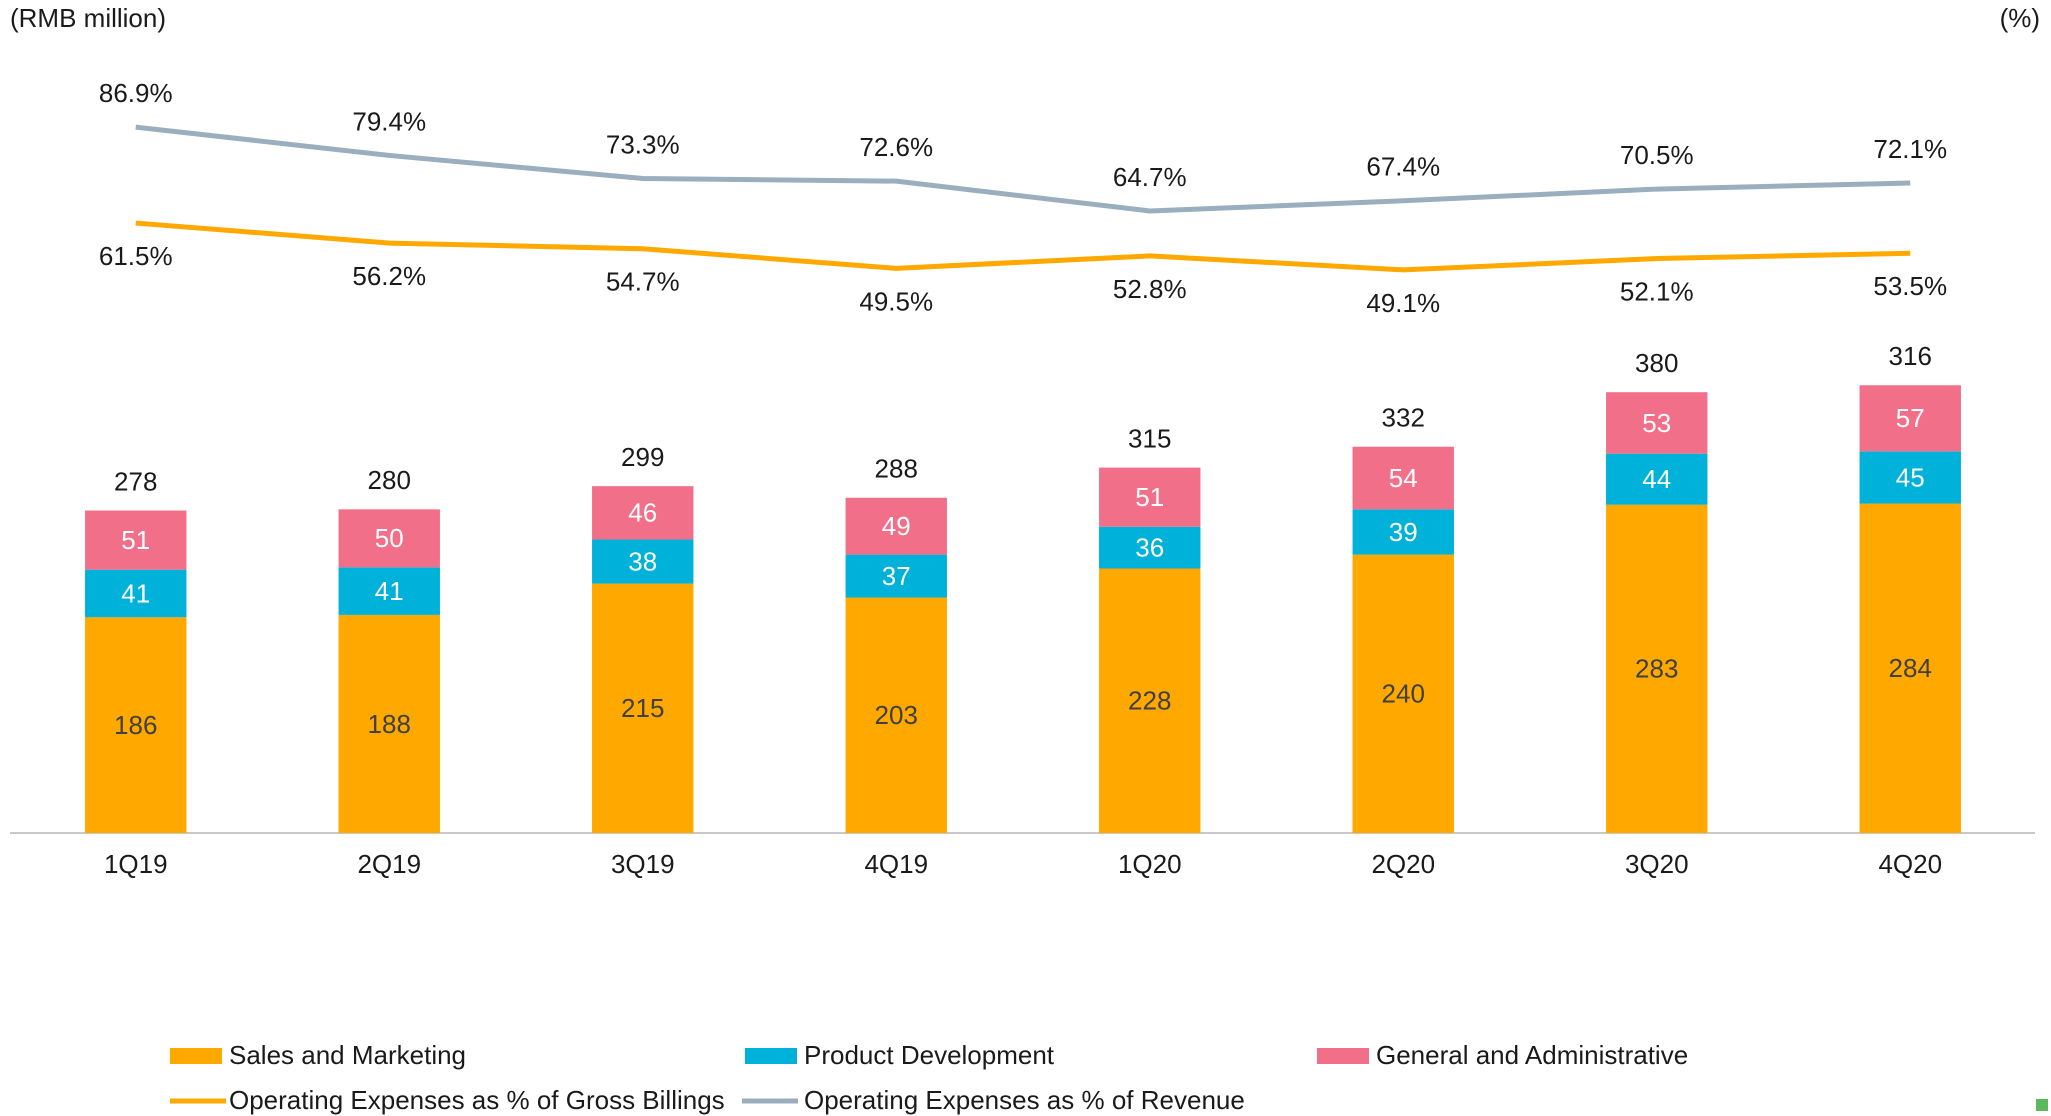 This screenshot has height=1116, width=2051. Describe the element at coordinates (135, 481) in the screenshot. I see `total-label: 278` at that location.